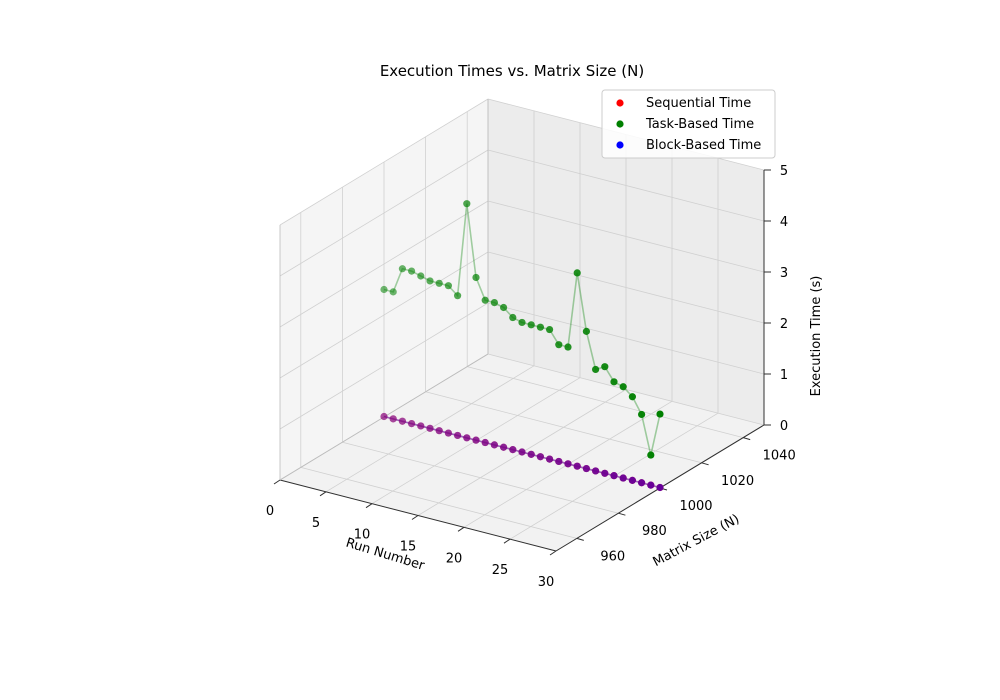 This screenshot has height=700, width=1000. Describe the element at coordinates (454, 558) in the screenshot. I see `x-tick-label: 20` at that location.